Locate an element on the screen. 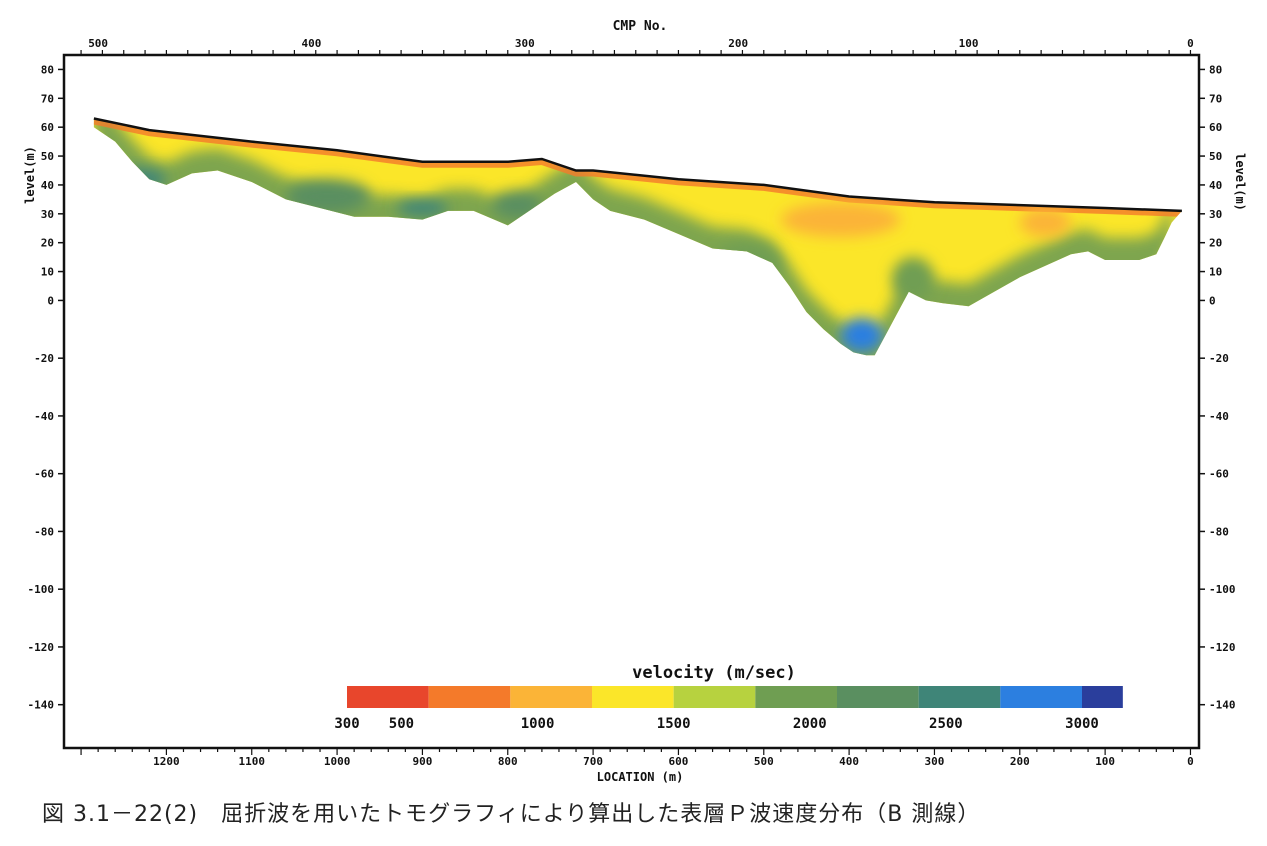 The width and height of the screenshot is (1267, 846). x-tick-label: 1000 is located at coordinates (337, 761).